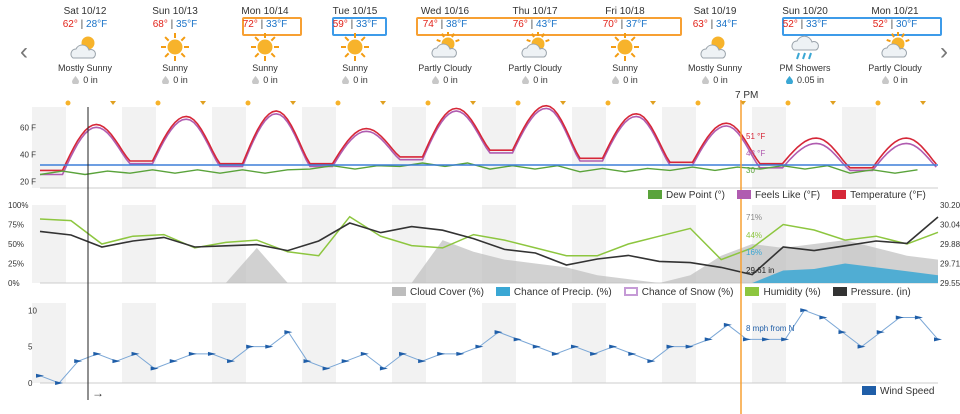 The width and height of the screenshot is (960, 414). I want to click on legend-item: Chance of Precip. (%), so click(553, 292).